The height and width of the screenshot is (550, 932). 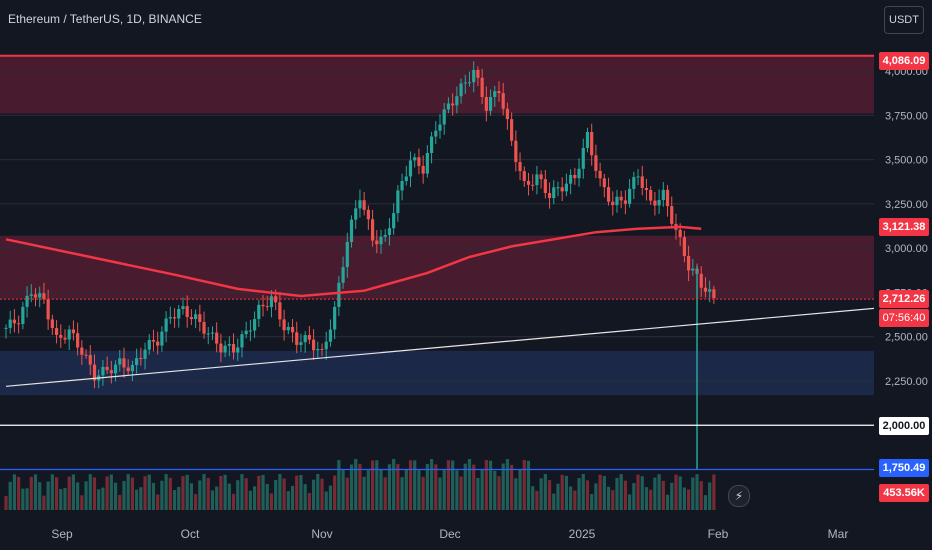 What do you see at coordinates (353, 261) in the screenshot?
I see `moving-average-line` at bounding box center [353, 261].